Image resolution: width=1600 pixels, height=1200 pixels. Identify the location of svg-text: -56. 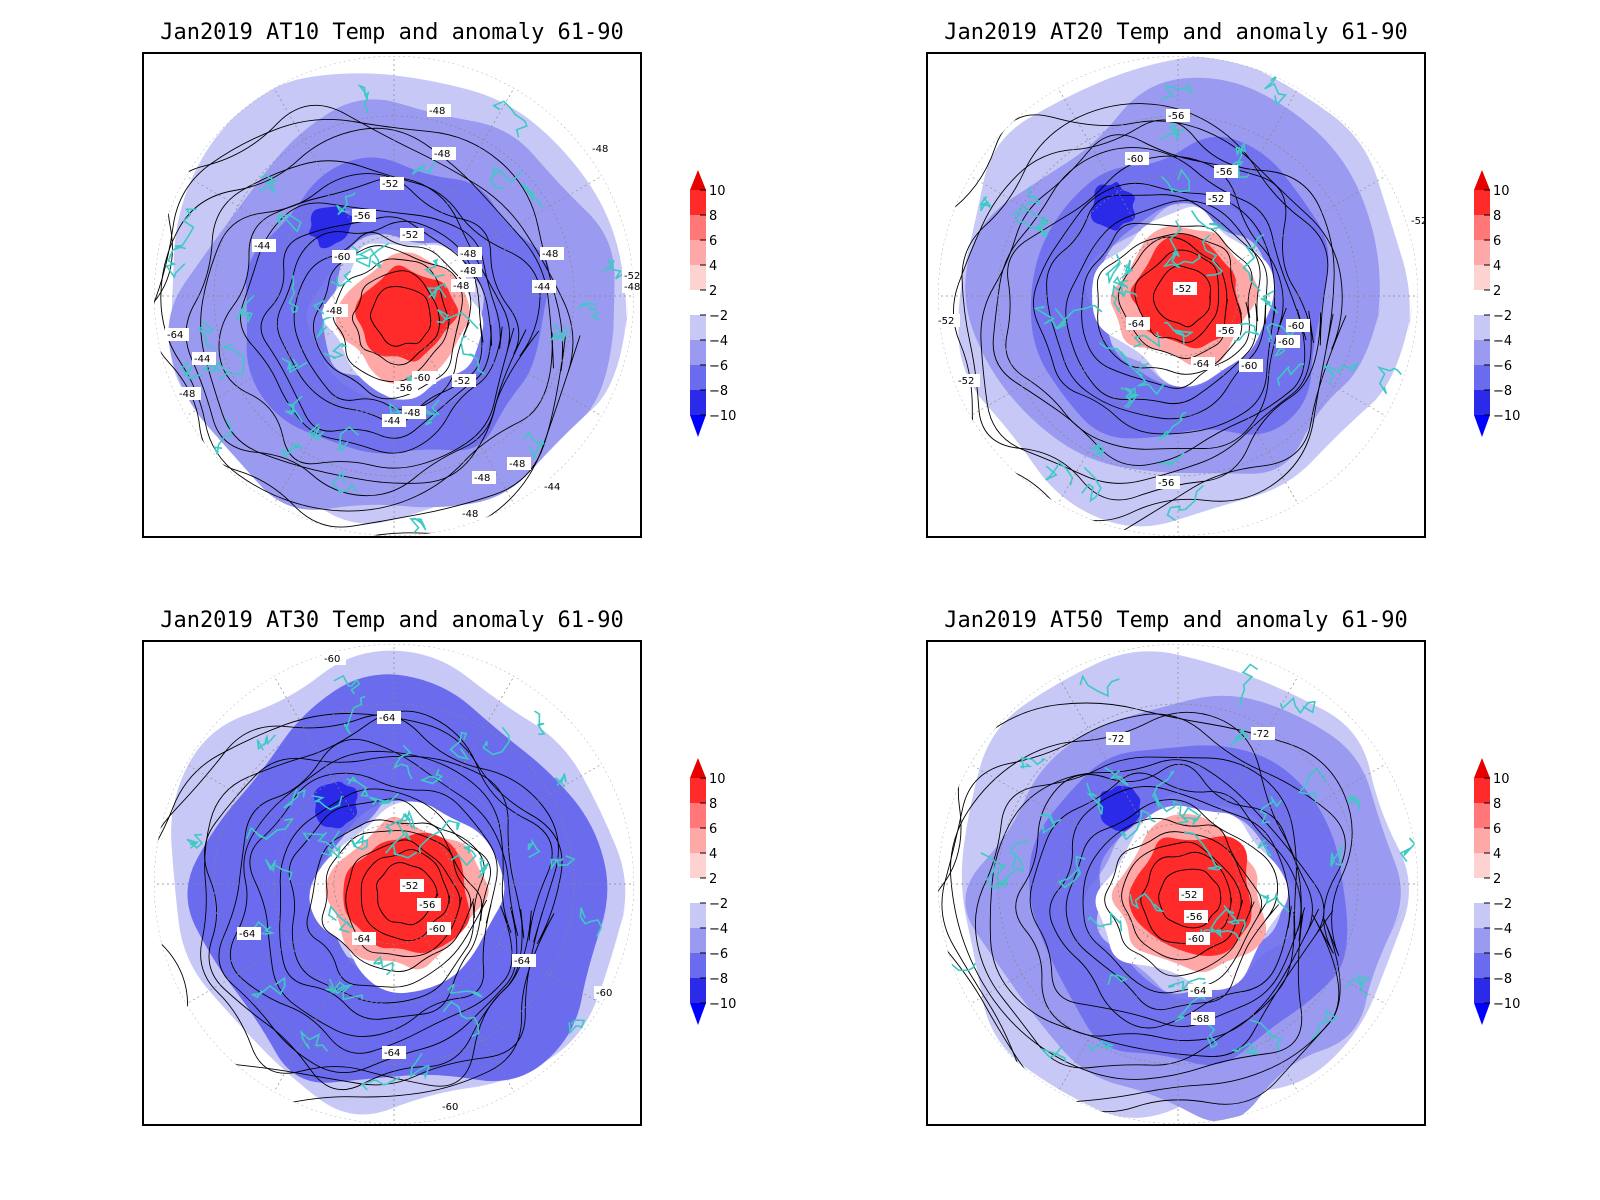
(1176, 116).